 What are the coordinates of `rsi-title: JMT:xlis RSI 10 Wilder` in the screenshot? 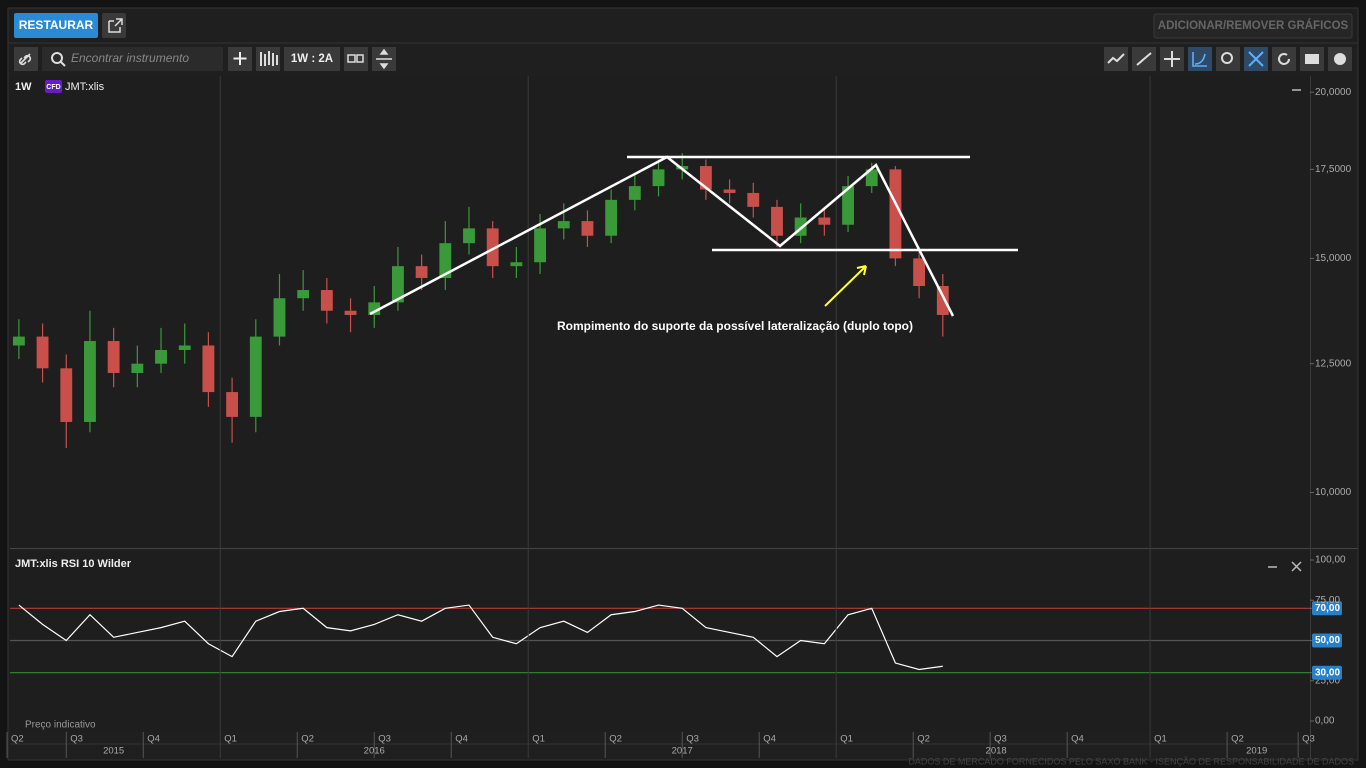 It's located at (73, 564).